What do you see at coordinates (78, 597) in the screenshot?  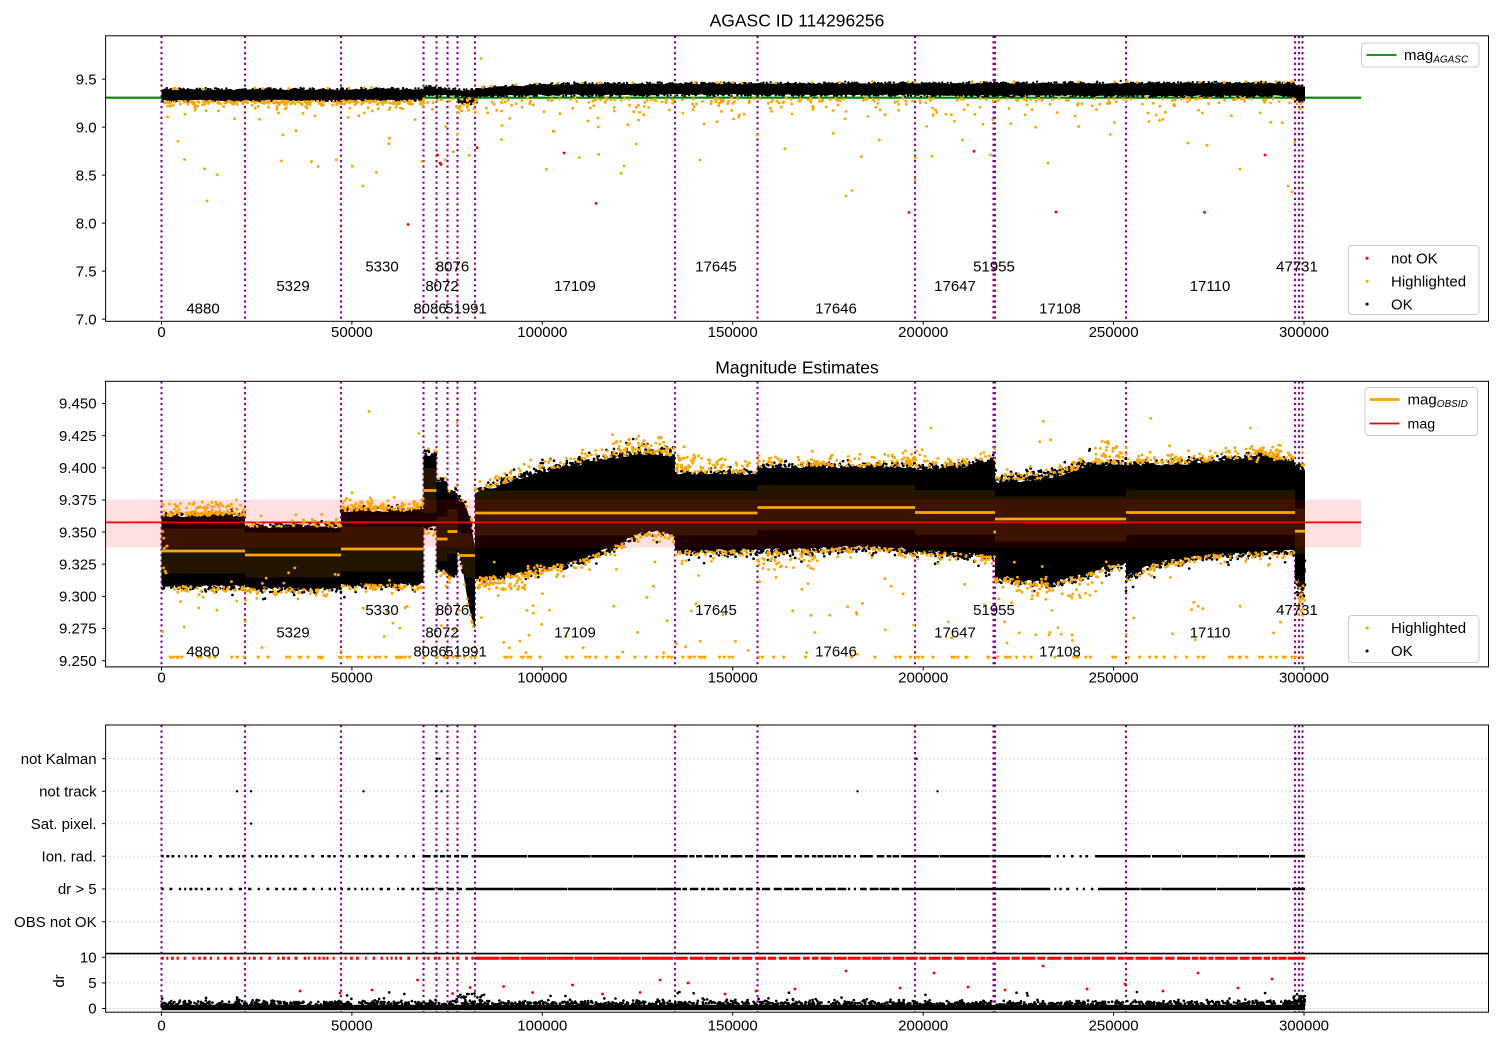 I see `svg-text: 9.300` at bounding box center [78, 597].